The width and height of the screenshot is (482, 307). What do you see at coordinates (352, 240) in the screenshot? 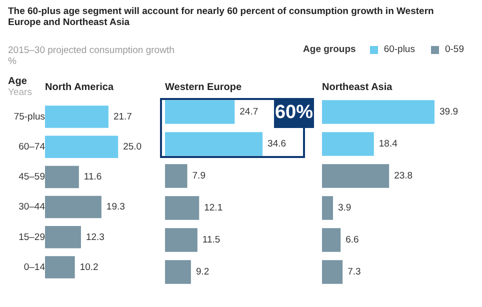
I see `data-label: 6.6` at bounding box center [352, 240].